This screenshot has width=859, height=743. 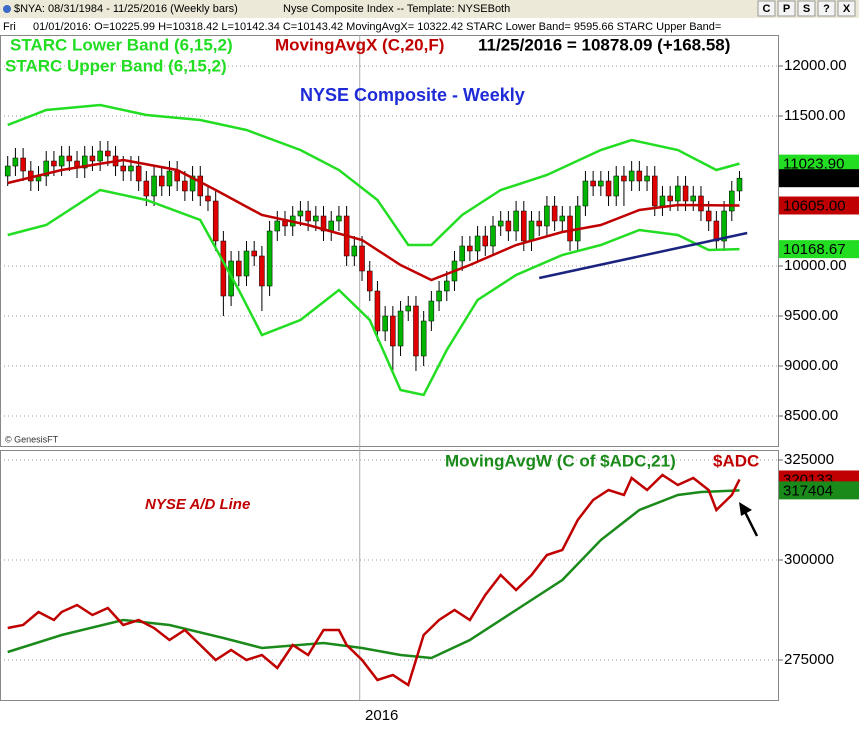 I want to click on arrow, so click(x=749, y=519).